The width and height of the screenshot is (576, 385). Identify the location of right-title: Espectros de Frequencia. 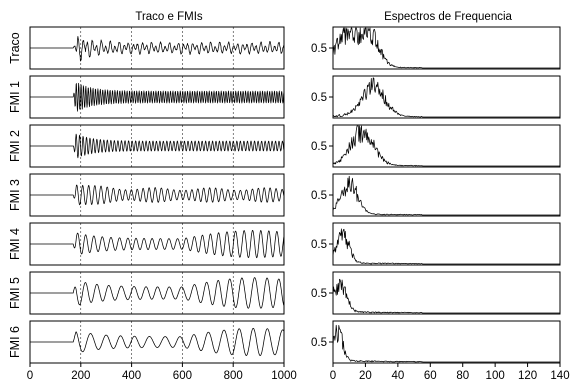
(448, 17).